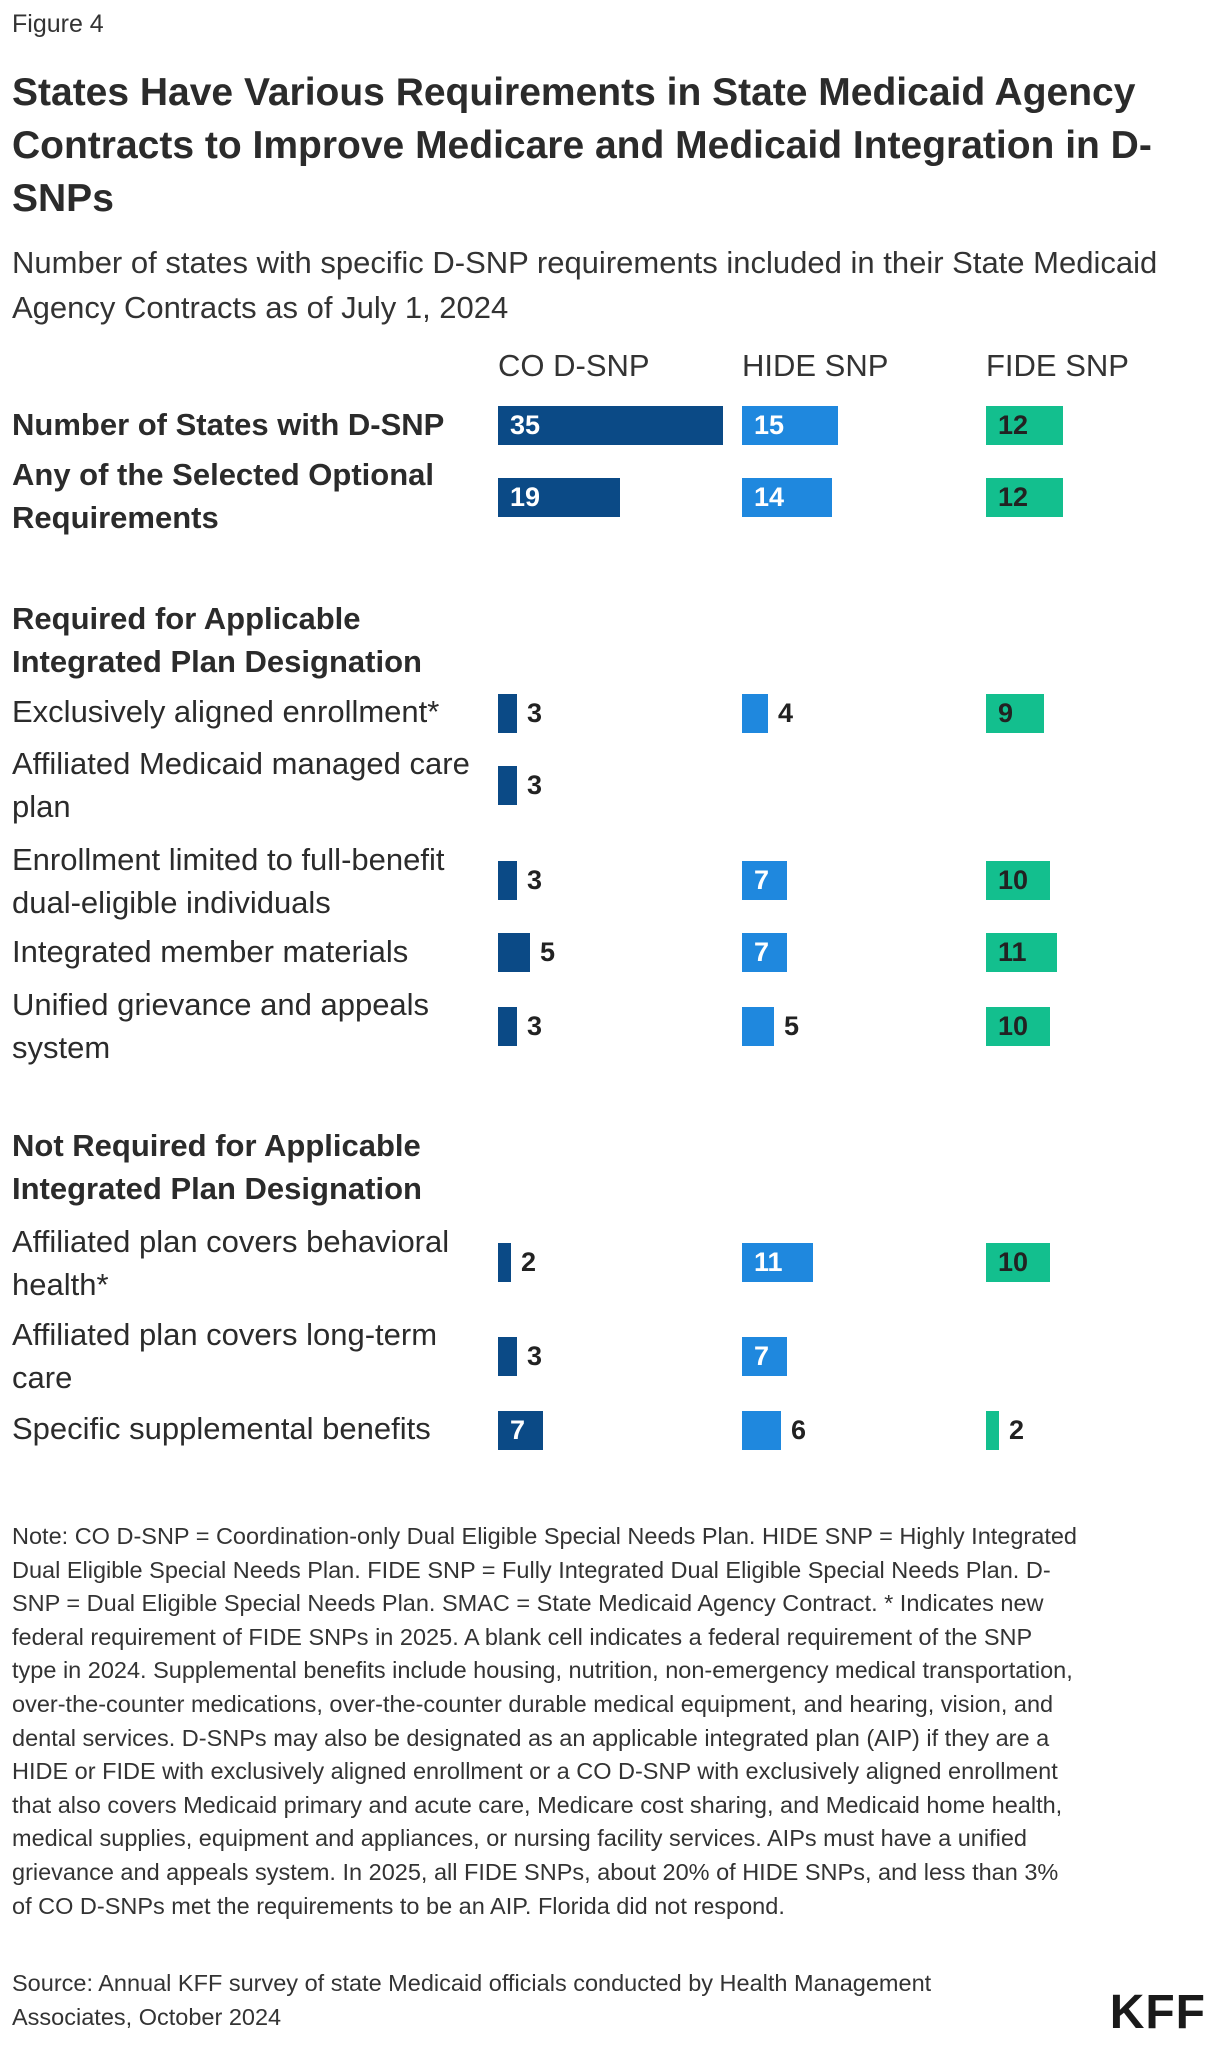 Image resolution: width=1220 pixels, height=2046 pixels. Describe the element at coordinates (525, 425) in the screenshot. I see `data-label-co-dsnp: 35` at that location.